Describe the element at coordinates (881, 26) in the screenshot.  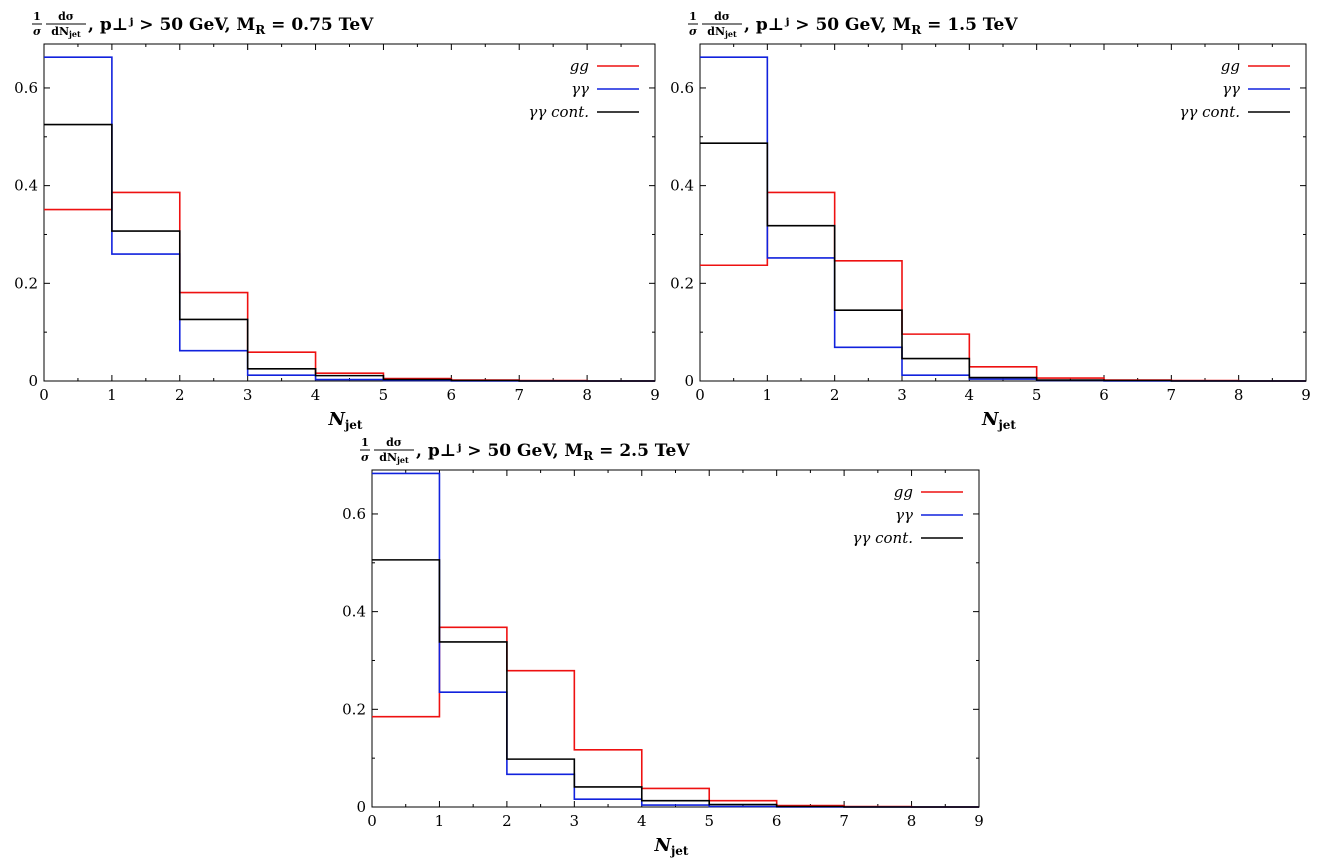
I see `chart-title: , p⊥ʲ > 50 GeV, MR = 1.5 TeV` at that location.